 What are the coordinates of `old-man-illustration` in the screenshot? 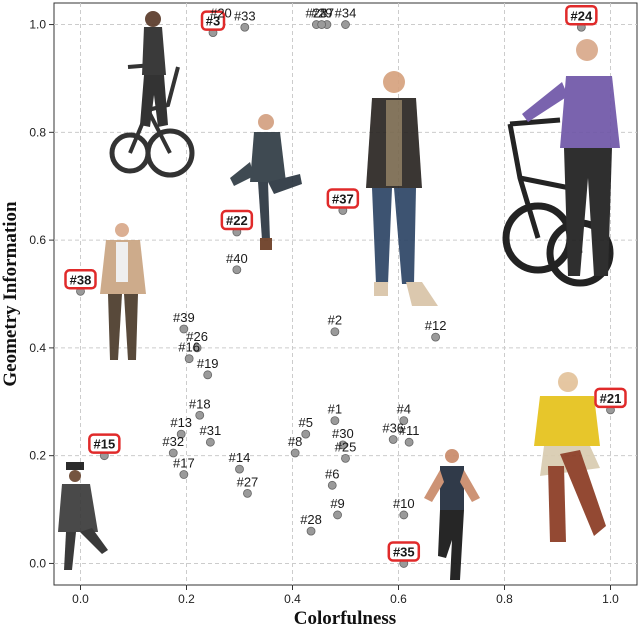 It's located at (123, 291).